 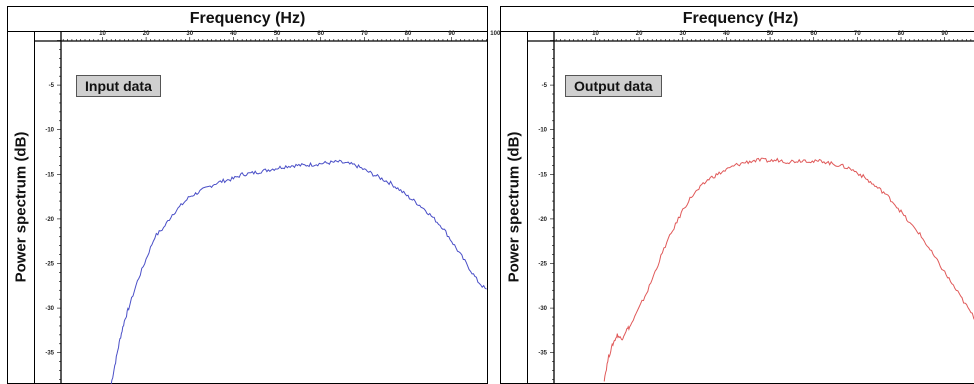 What do you see at coordinates (613, 86) in the screenshot?
I see `legend-label: Output data` at bounding box center [613, 86].